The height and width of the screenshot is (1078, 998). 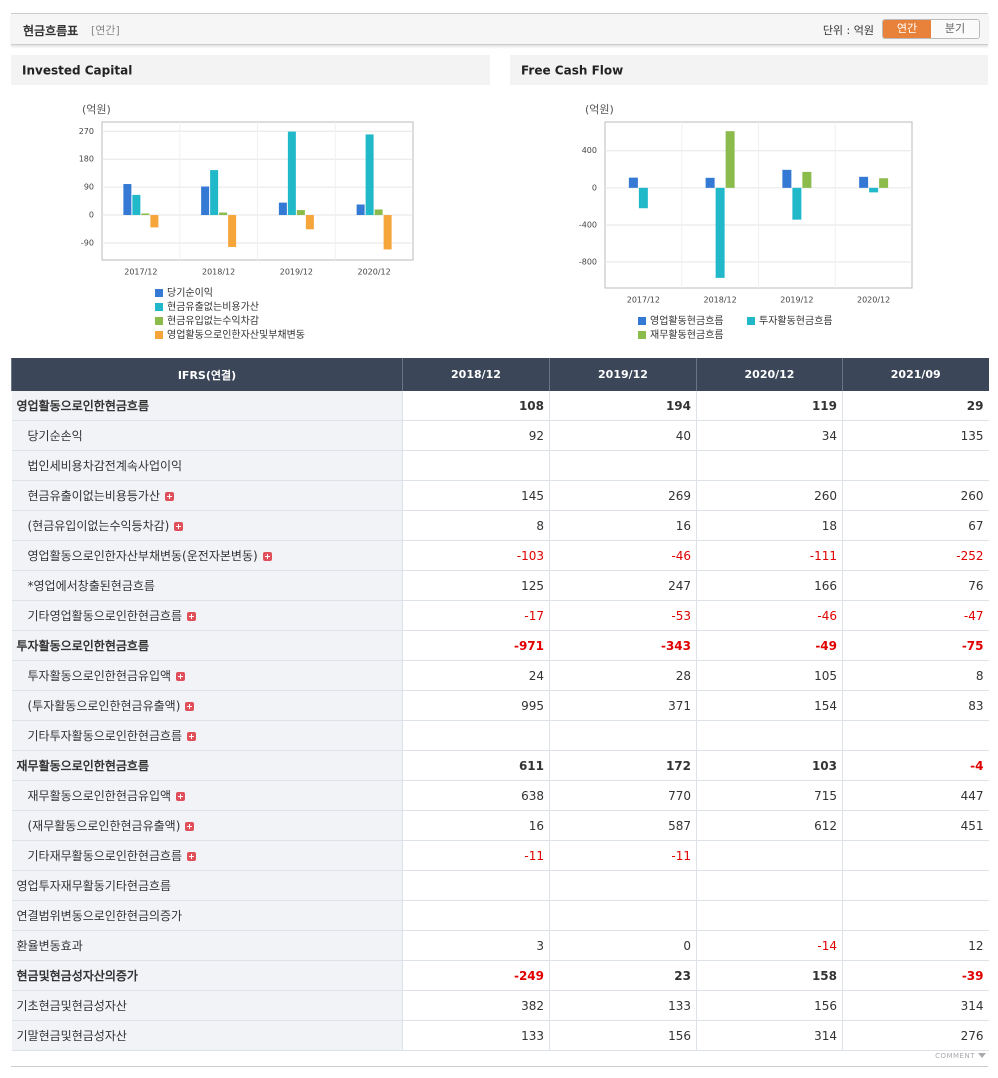 What do you see at coordinates (915, 945) in the screenshot?
I see `value-cell: 12` at bounding box center [915, 945].